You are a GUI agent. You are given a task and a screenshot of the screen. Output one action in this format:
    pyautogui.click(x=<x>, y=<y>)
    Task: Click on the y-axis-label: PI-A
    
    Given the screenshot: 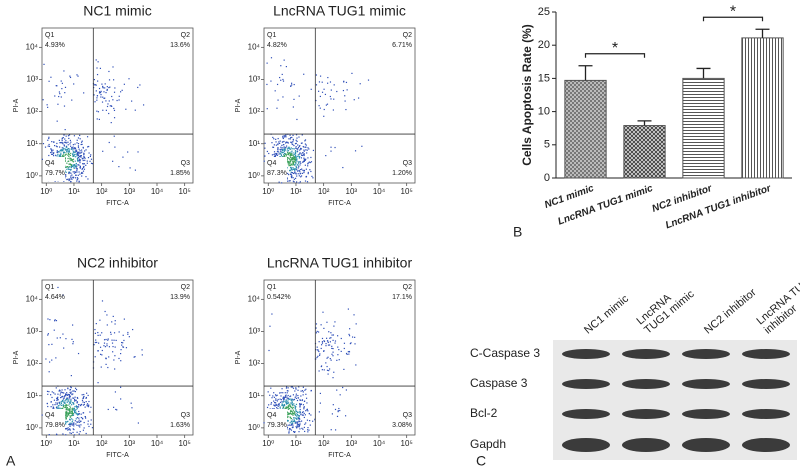 What is the action you would take?
    pyautogui.click(x=238, y=105)
    